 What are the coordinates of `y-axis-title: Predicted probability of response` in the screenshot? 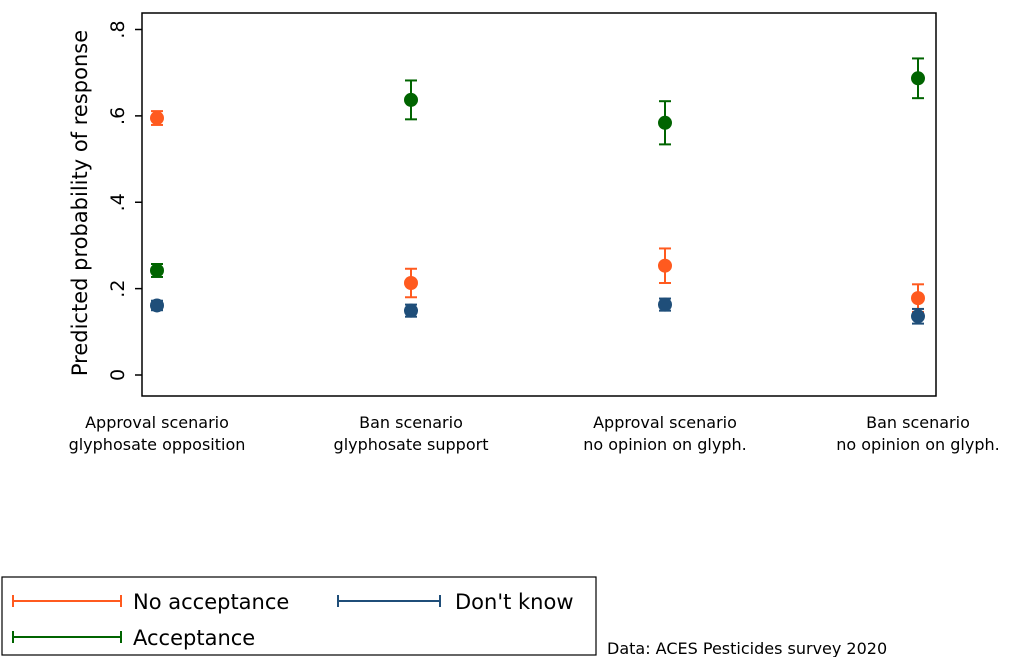 It's located at (80, 203).